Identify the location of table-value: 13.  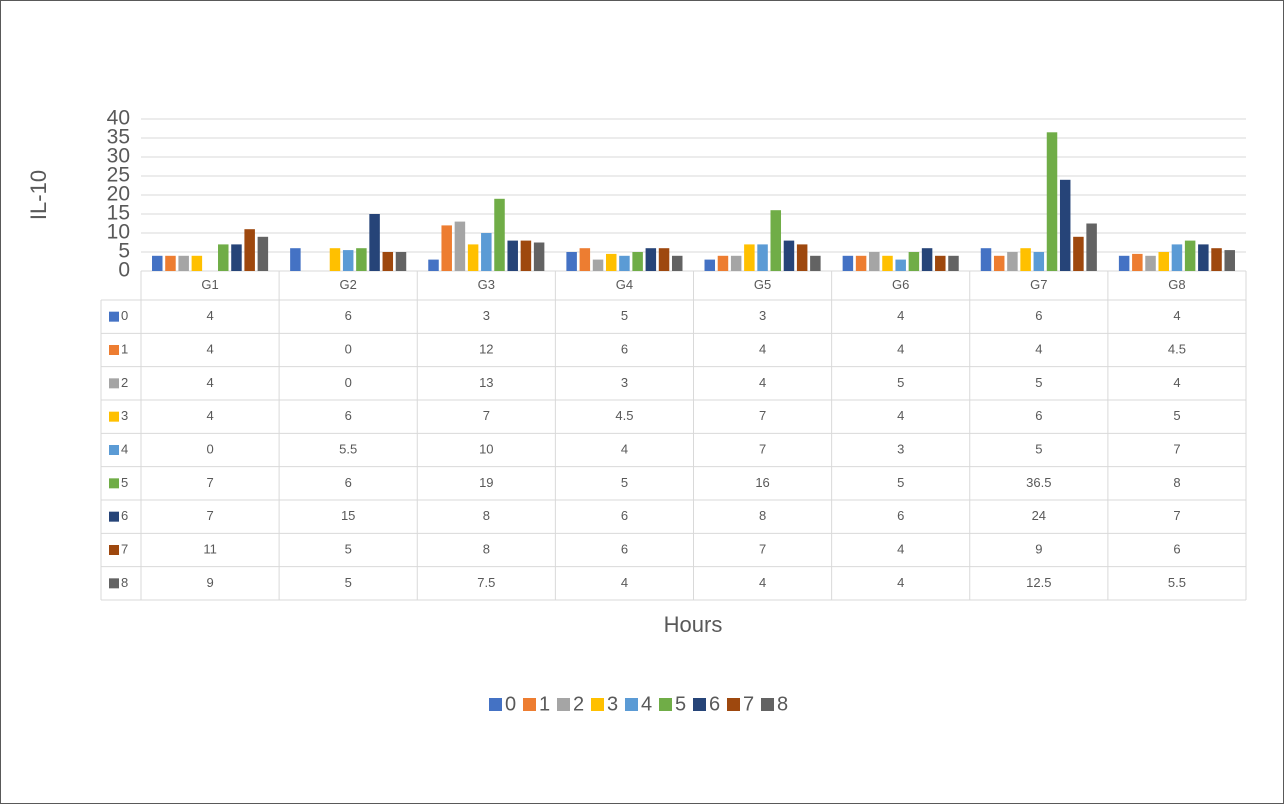
(486, 382).